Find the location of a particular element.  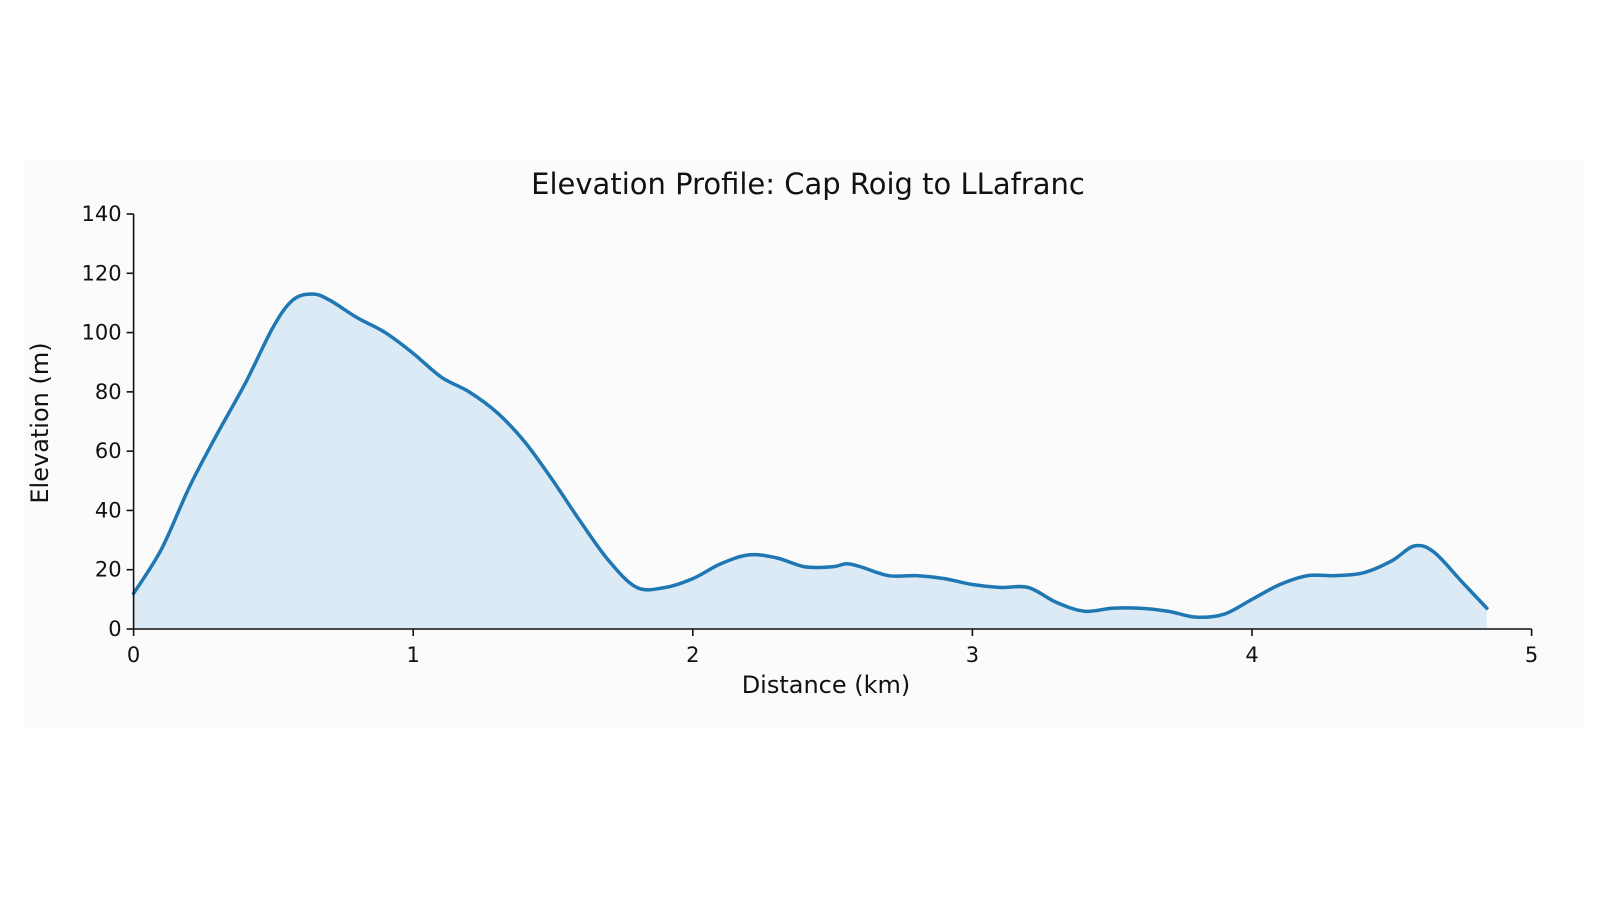

y-tick-label: 120 is located at coordinates (102, 273).